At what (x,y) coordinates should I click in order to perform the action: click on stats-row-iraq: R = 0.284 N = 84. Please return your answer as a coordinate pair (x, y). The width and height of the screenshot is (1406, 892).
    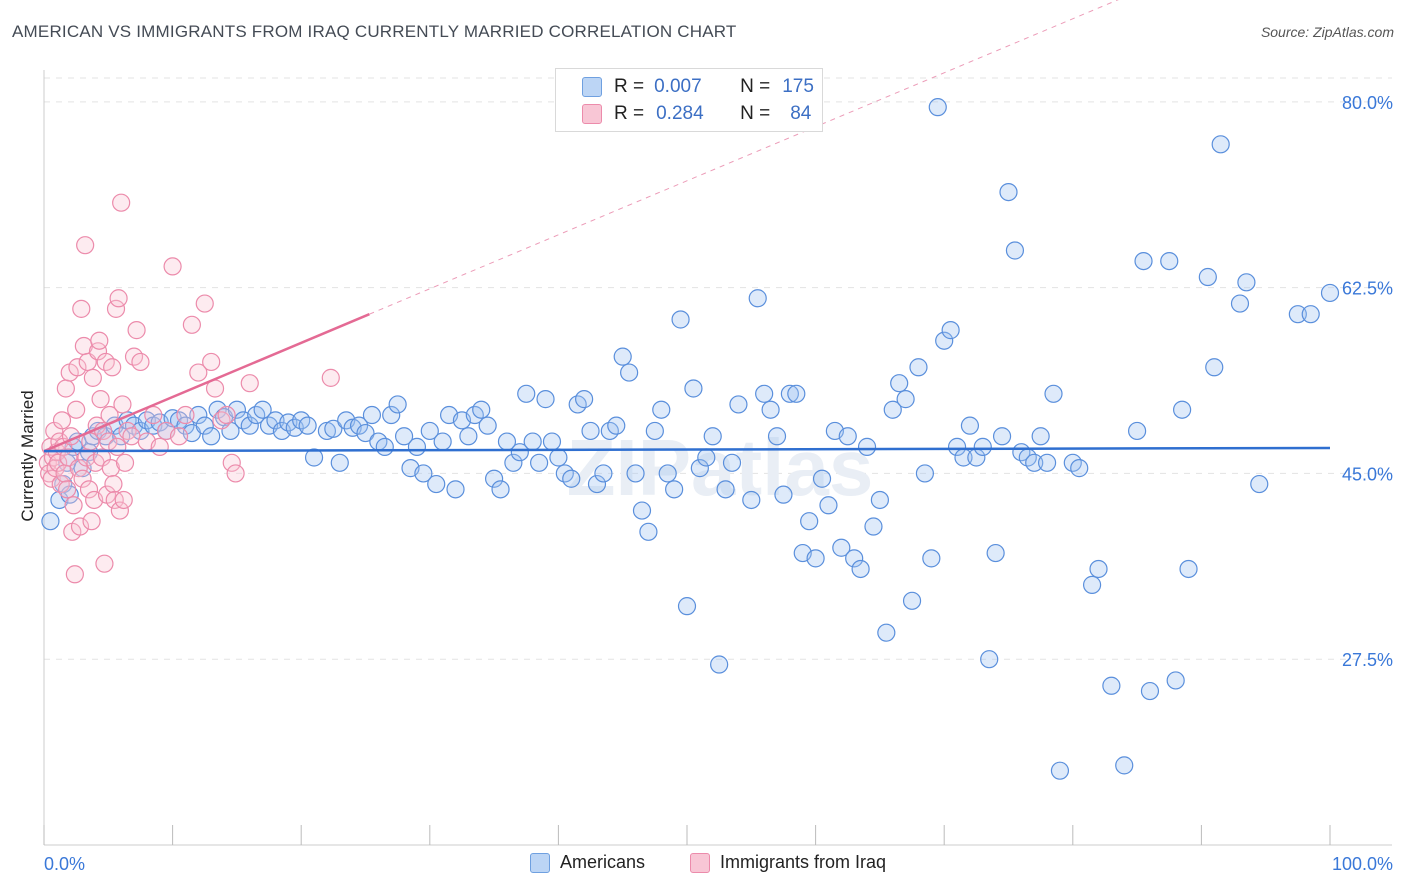
    Looking at the image, I should click on (696, 114).